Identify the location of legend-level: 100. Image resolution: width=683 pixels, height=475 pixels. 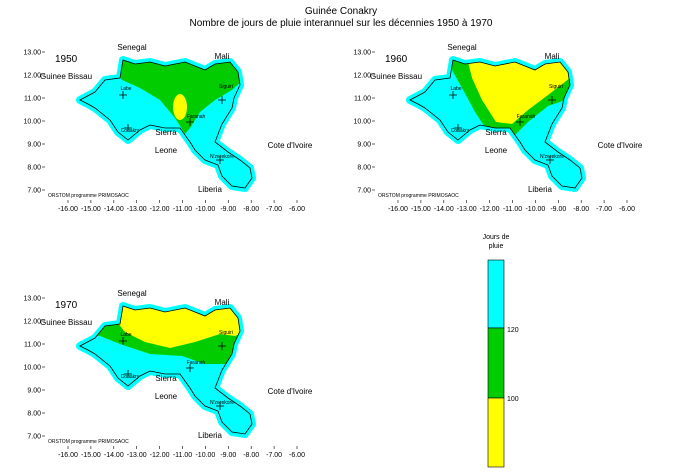
(513, 399).